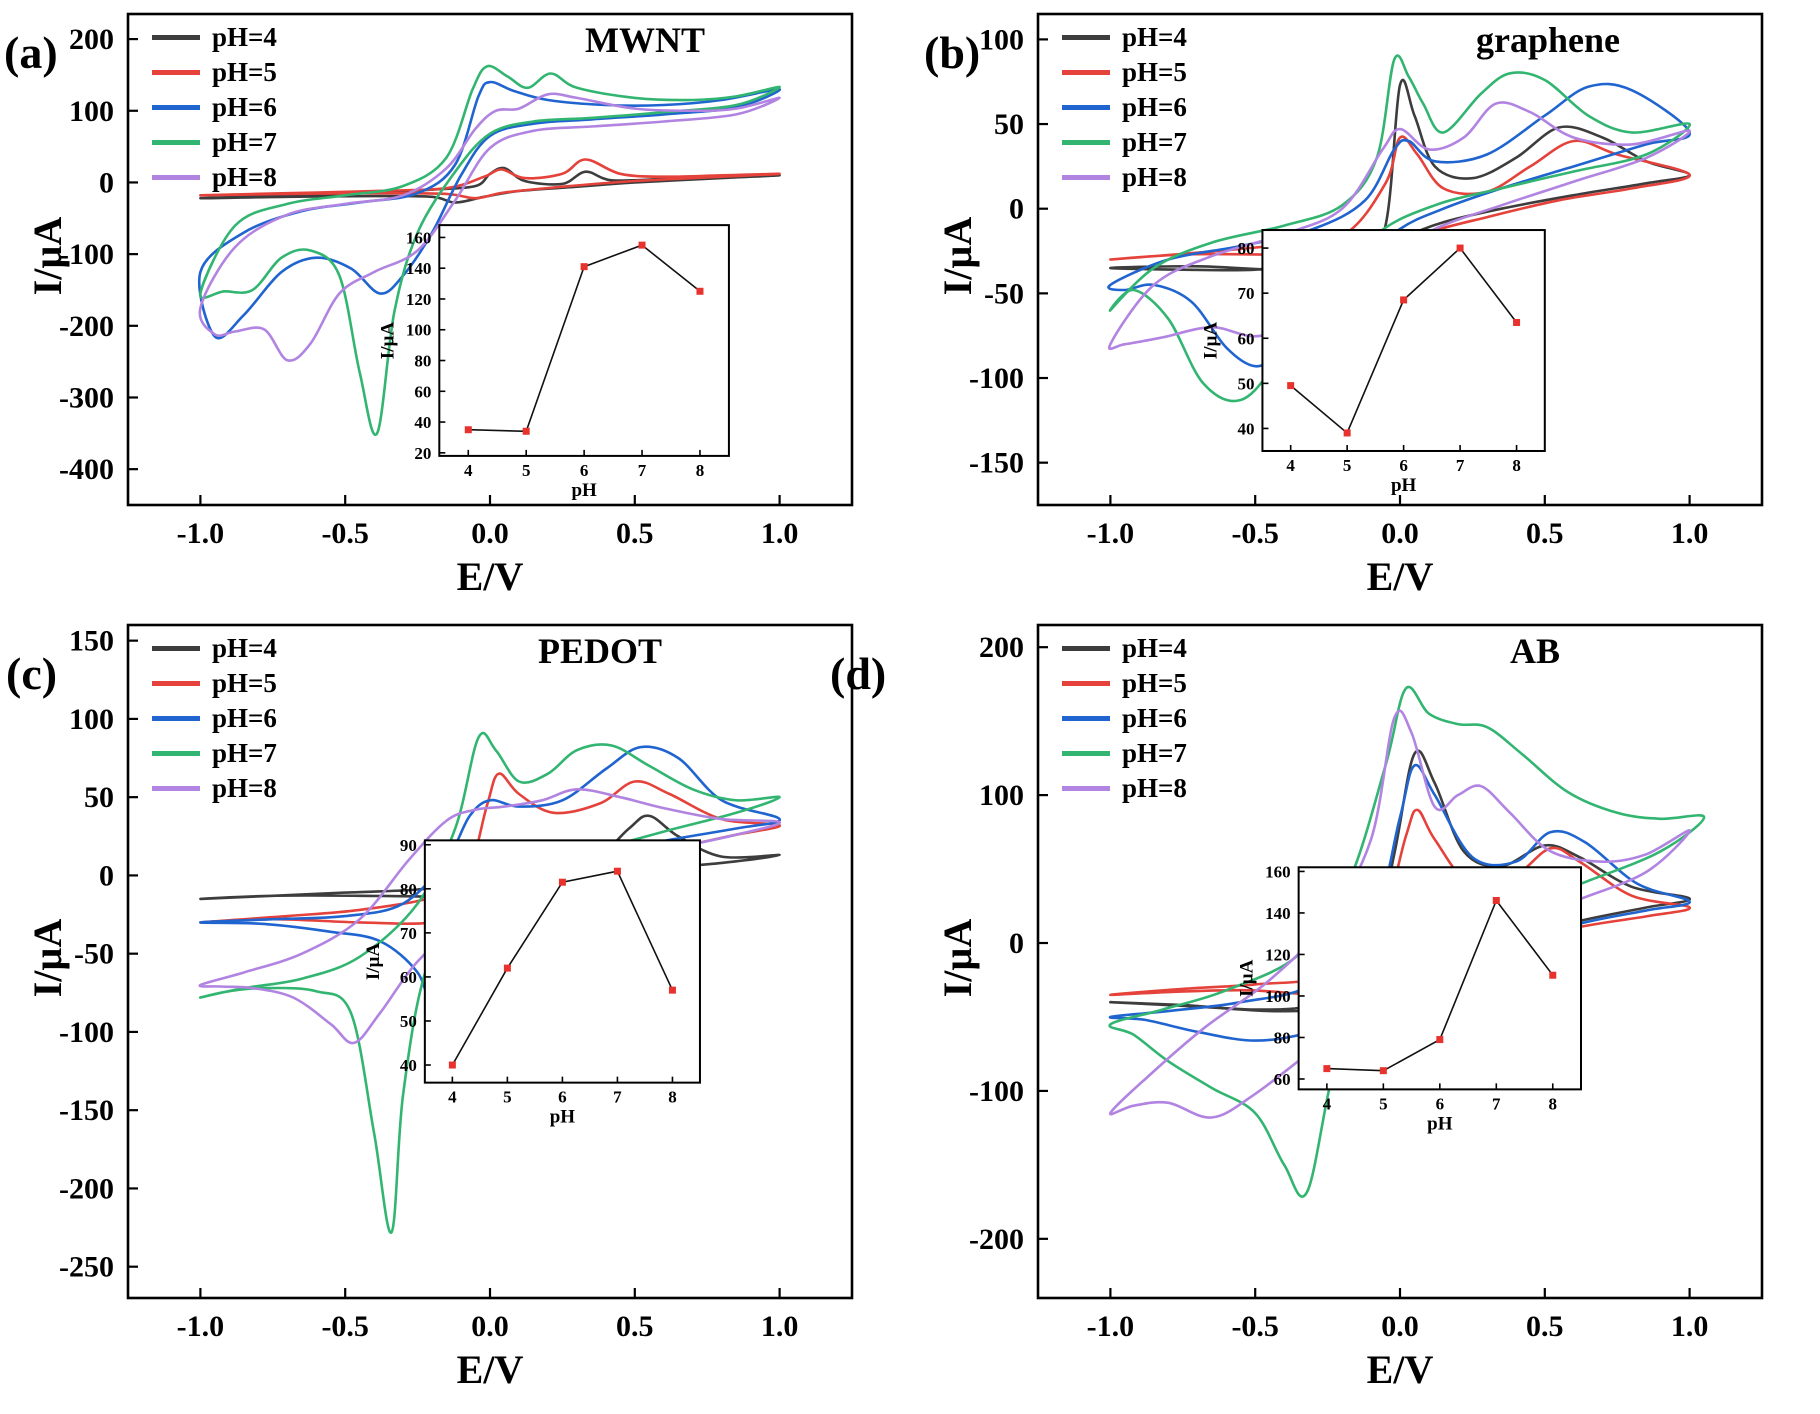 Image resolution: width=1820 pixels, height=1414 pixels. Describe the element at coordinates (1373, 362) in the screenshot. I see `inset-plot: 4 5 6 7 8 40 50 60 70 80 pH I/µA` at that location.